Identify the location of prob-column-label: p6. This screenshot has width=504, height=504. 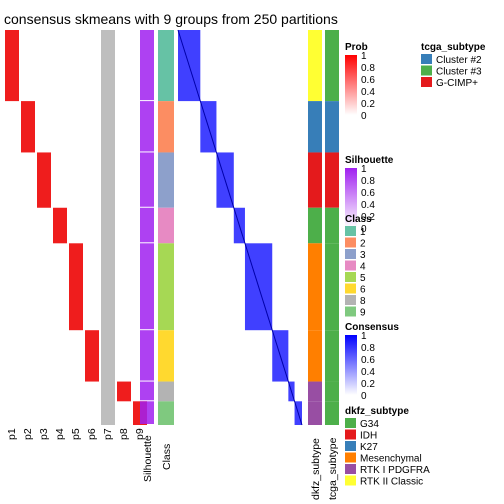
(92, 434).